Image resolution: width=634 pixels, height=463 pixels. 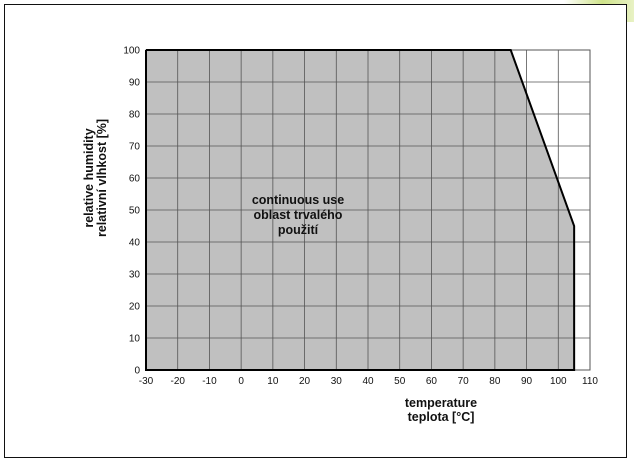 I want to click on annotation-line-2: oblast trvalého, so click(x=298, y=215).